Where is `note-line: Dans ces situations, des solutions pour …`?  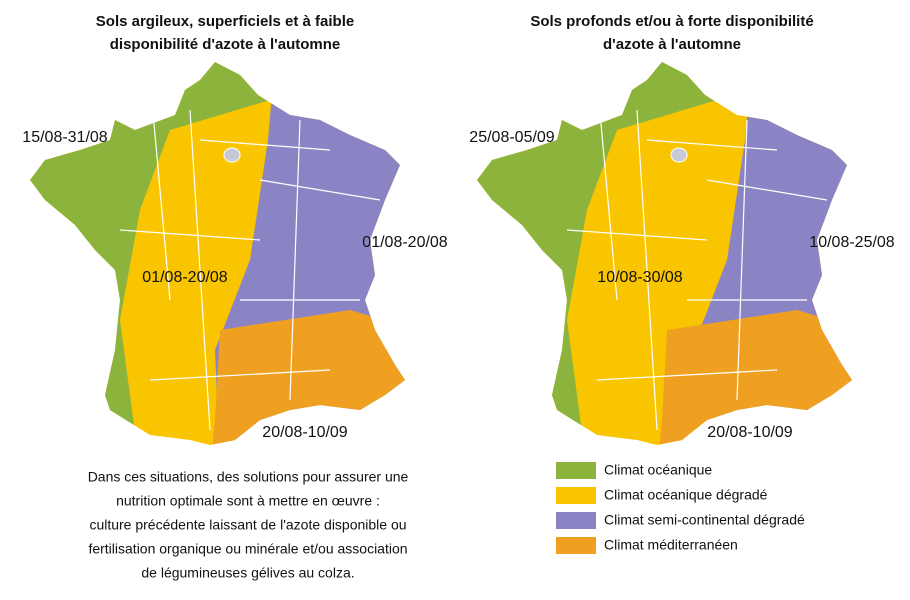 note-line: Dans ces situations, des solutions pour … is located at coordinates (248, 477).